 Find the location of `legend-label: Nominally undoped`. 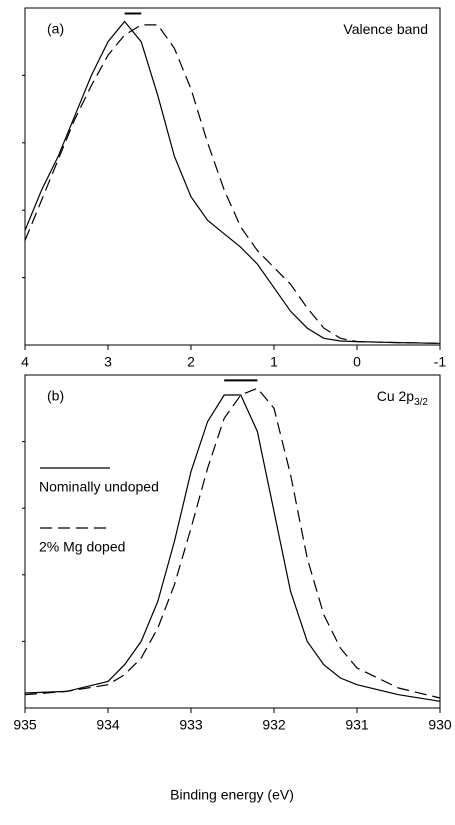

legend-label: Nominally undoped is located at coordinates (99, 487).